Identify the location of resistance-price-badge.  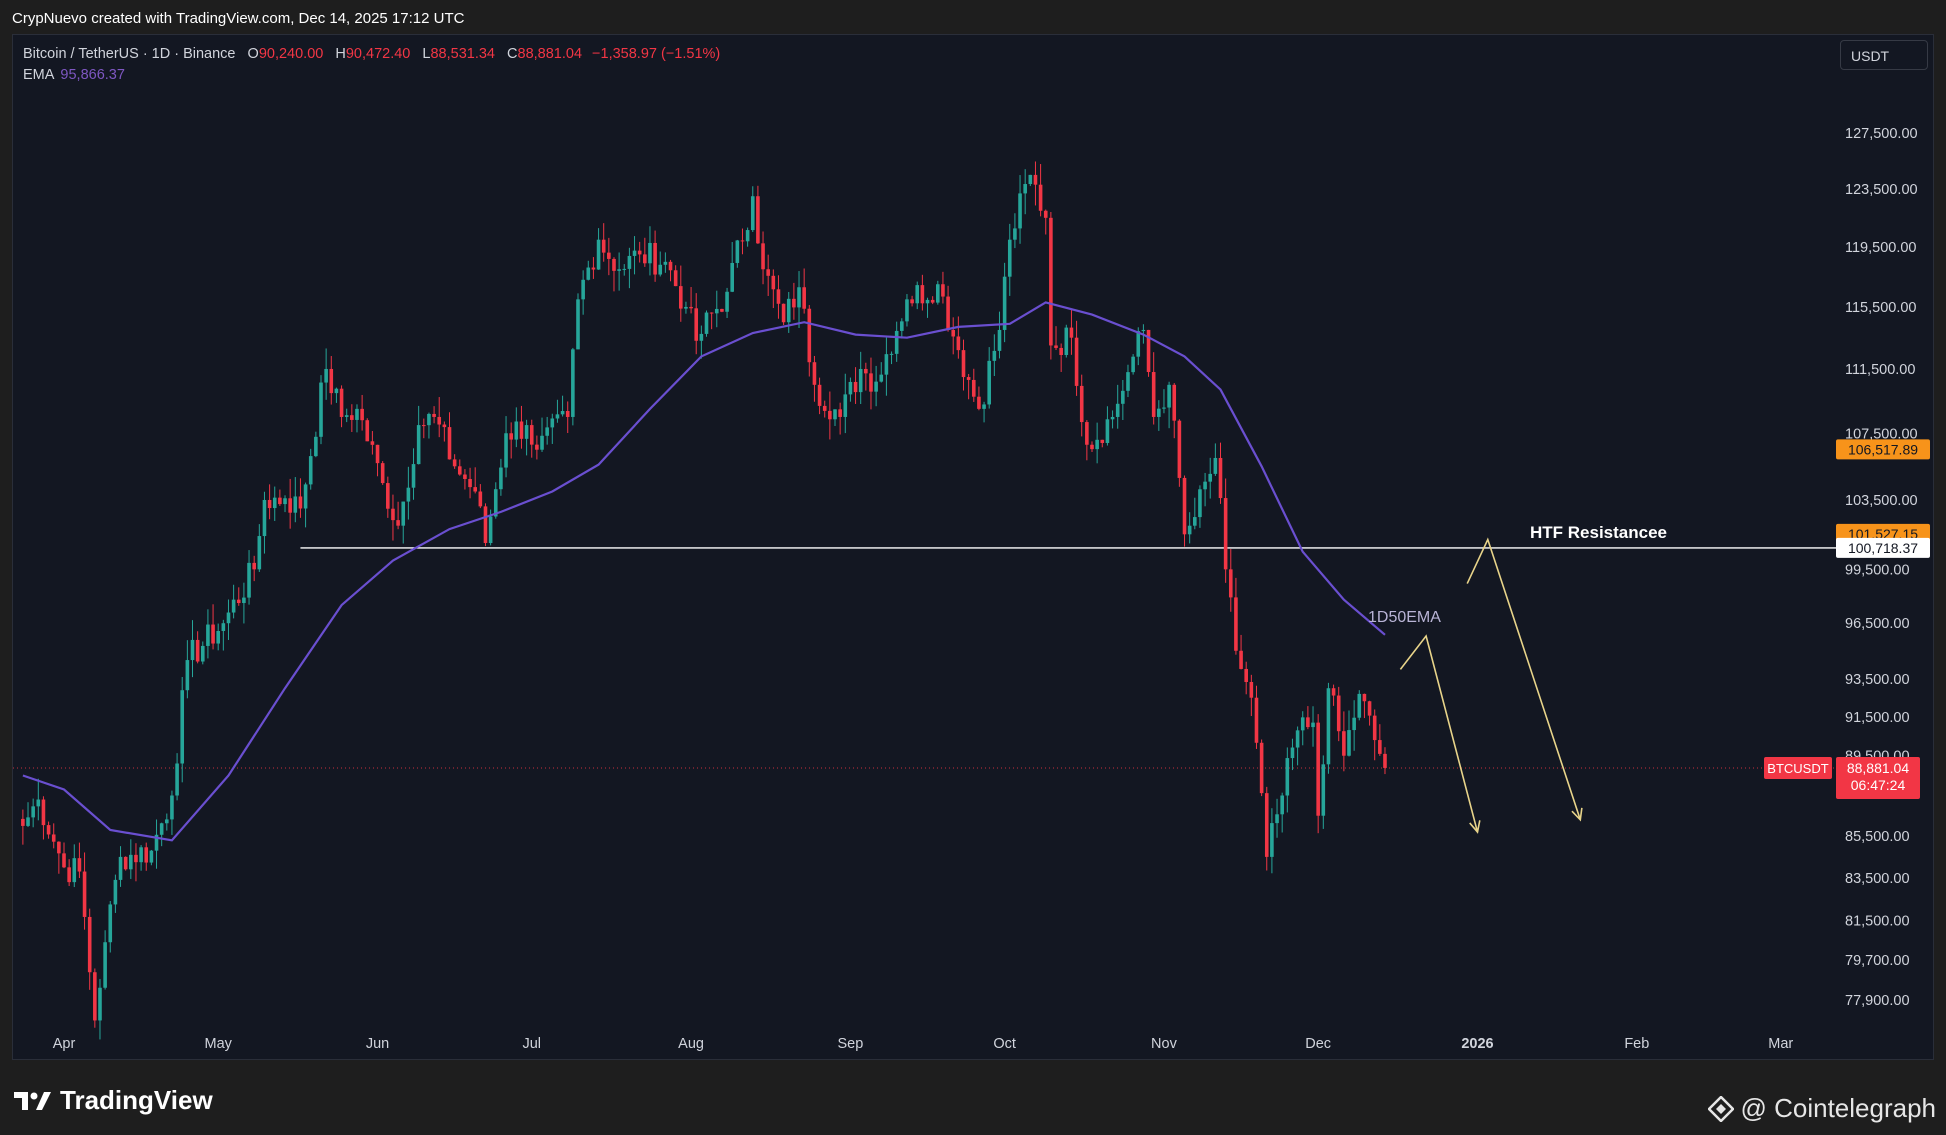
(1883, 547).